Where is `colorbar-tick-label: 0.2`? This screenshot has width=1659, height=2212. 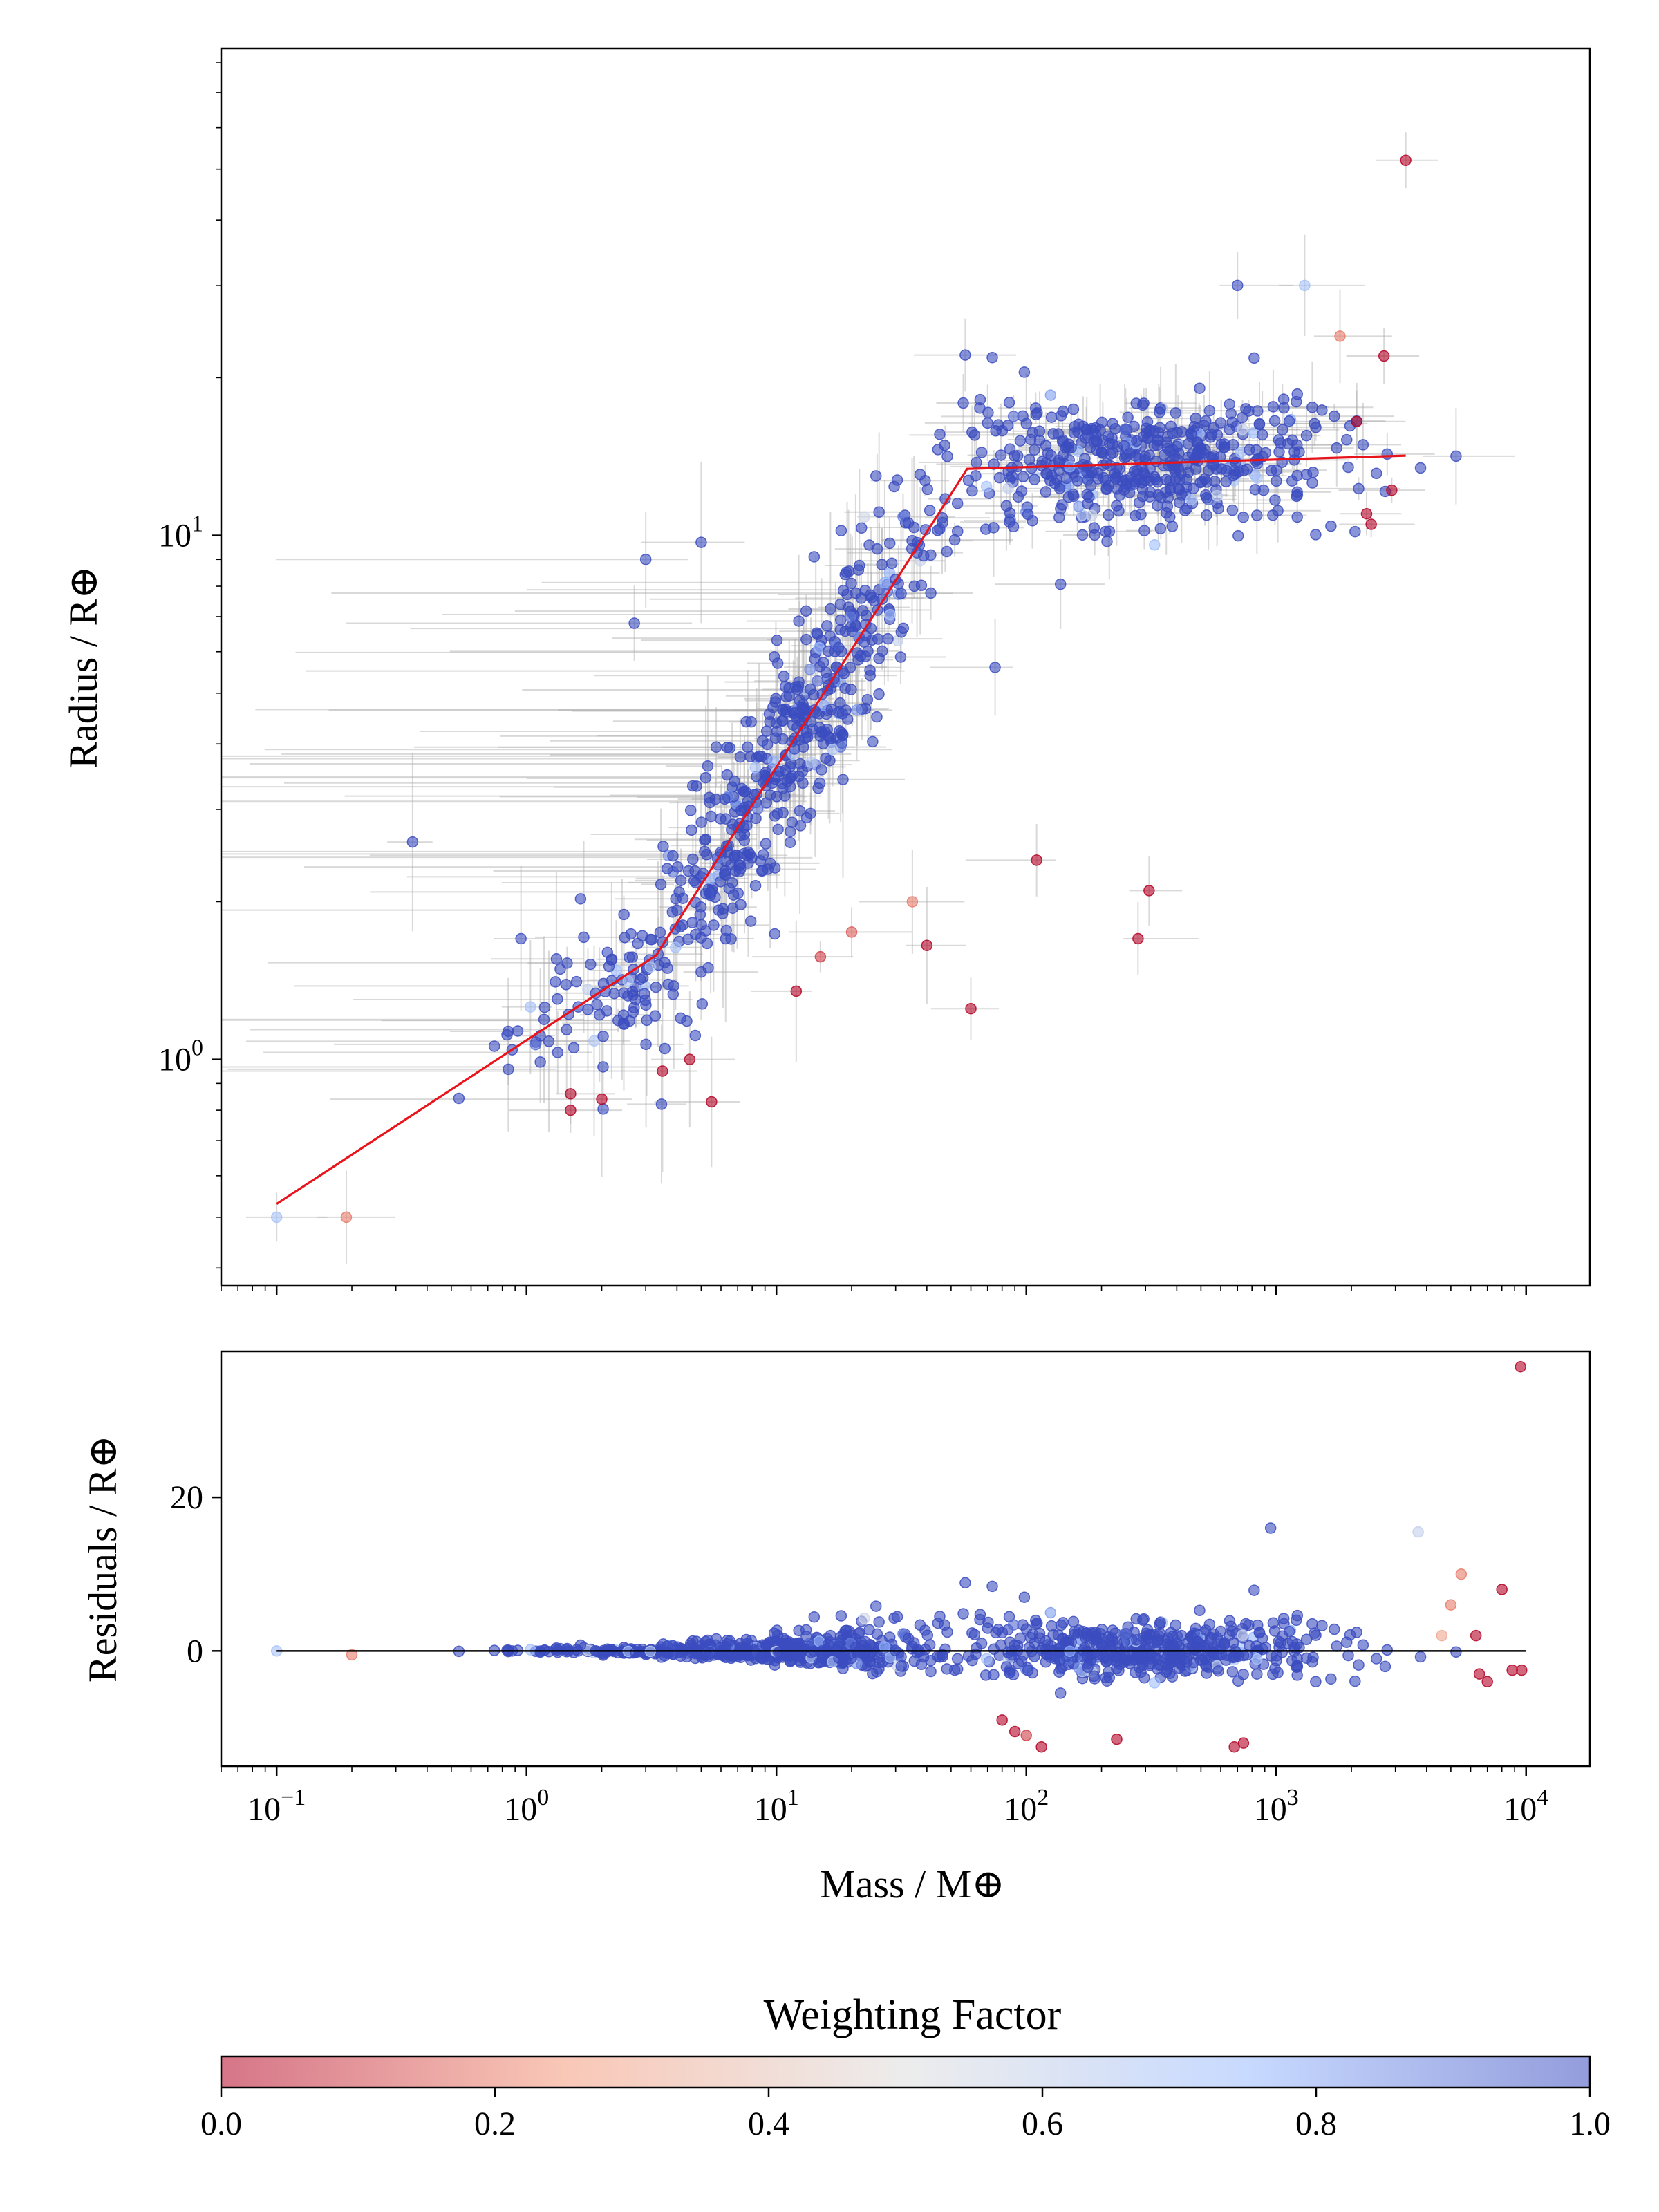
colorbar-tick-label: 0.2 is located at coordinates (495, 2124).